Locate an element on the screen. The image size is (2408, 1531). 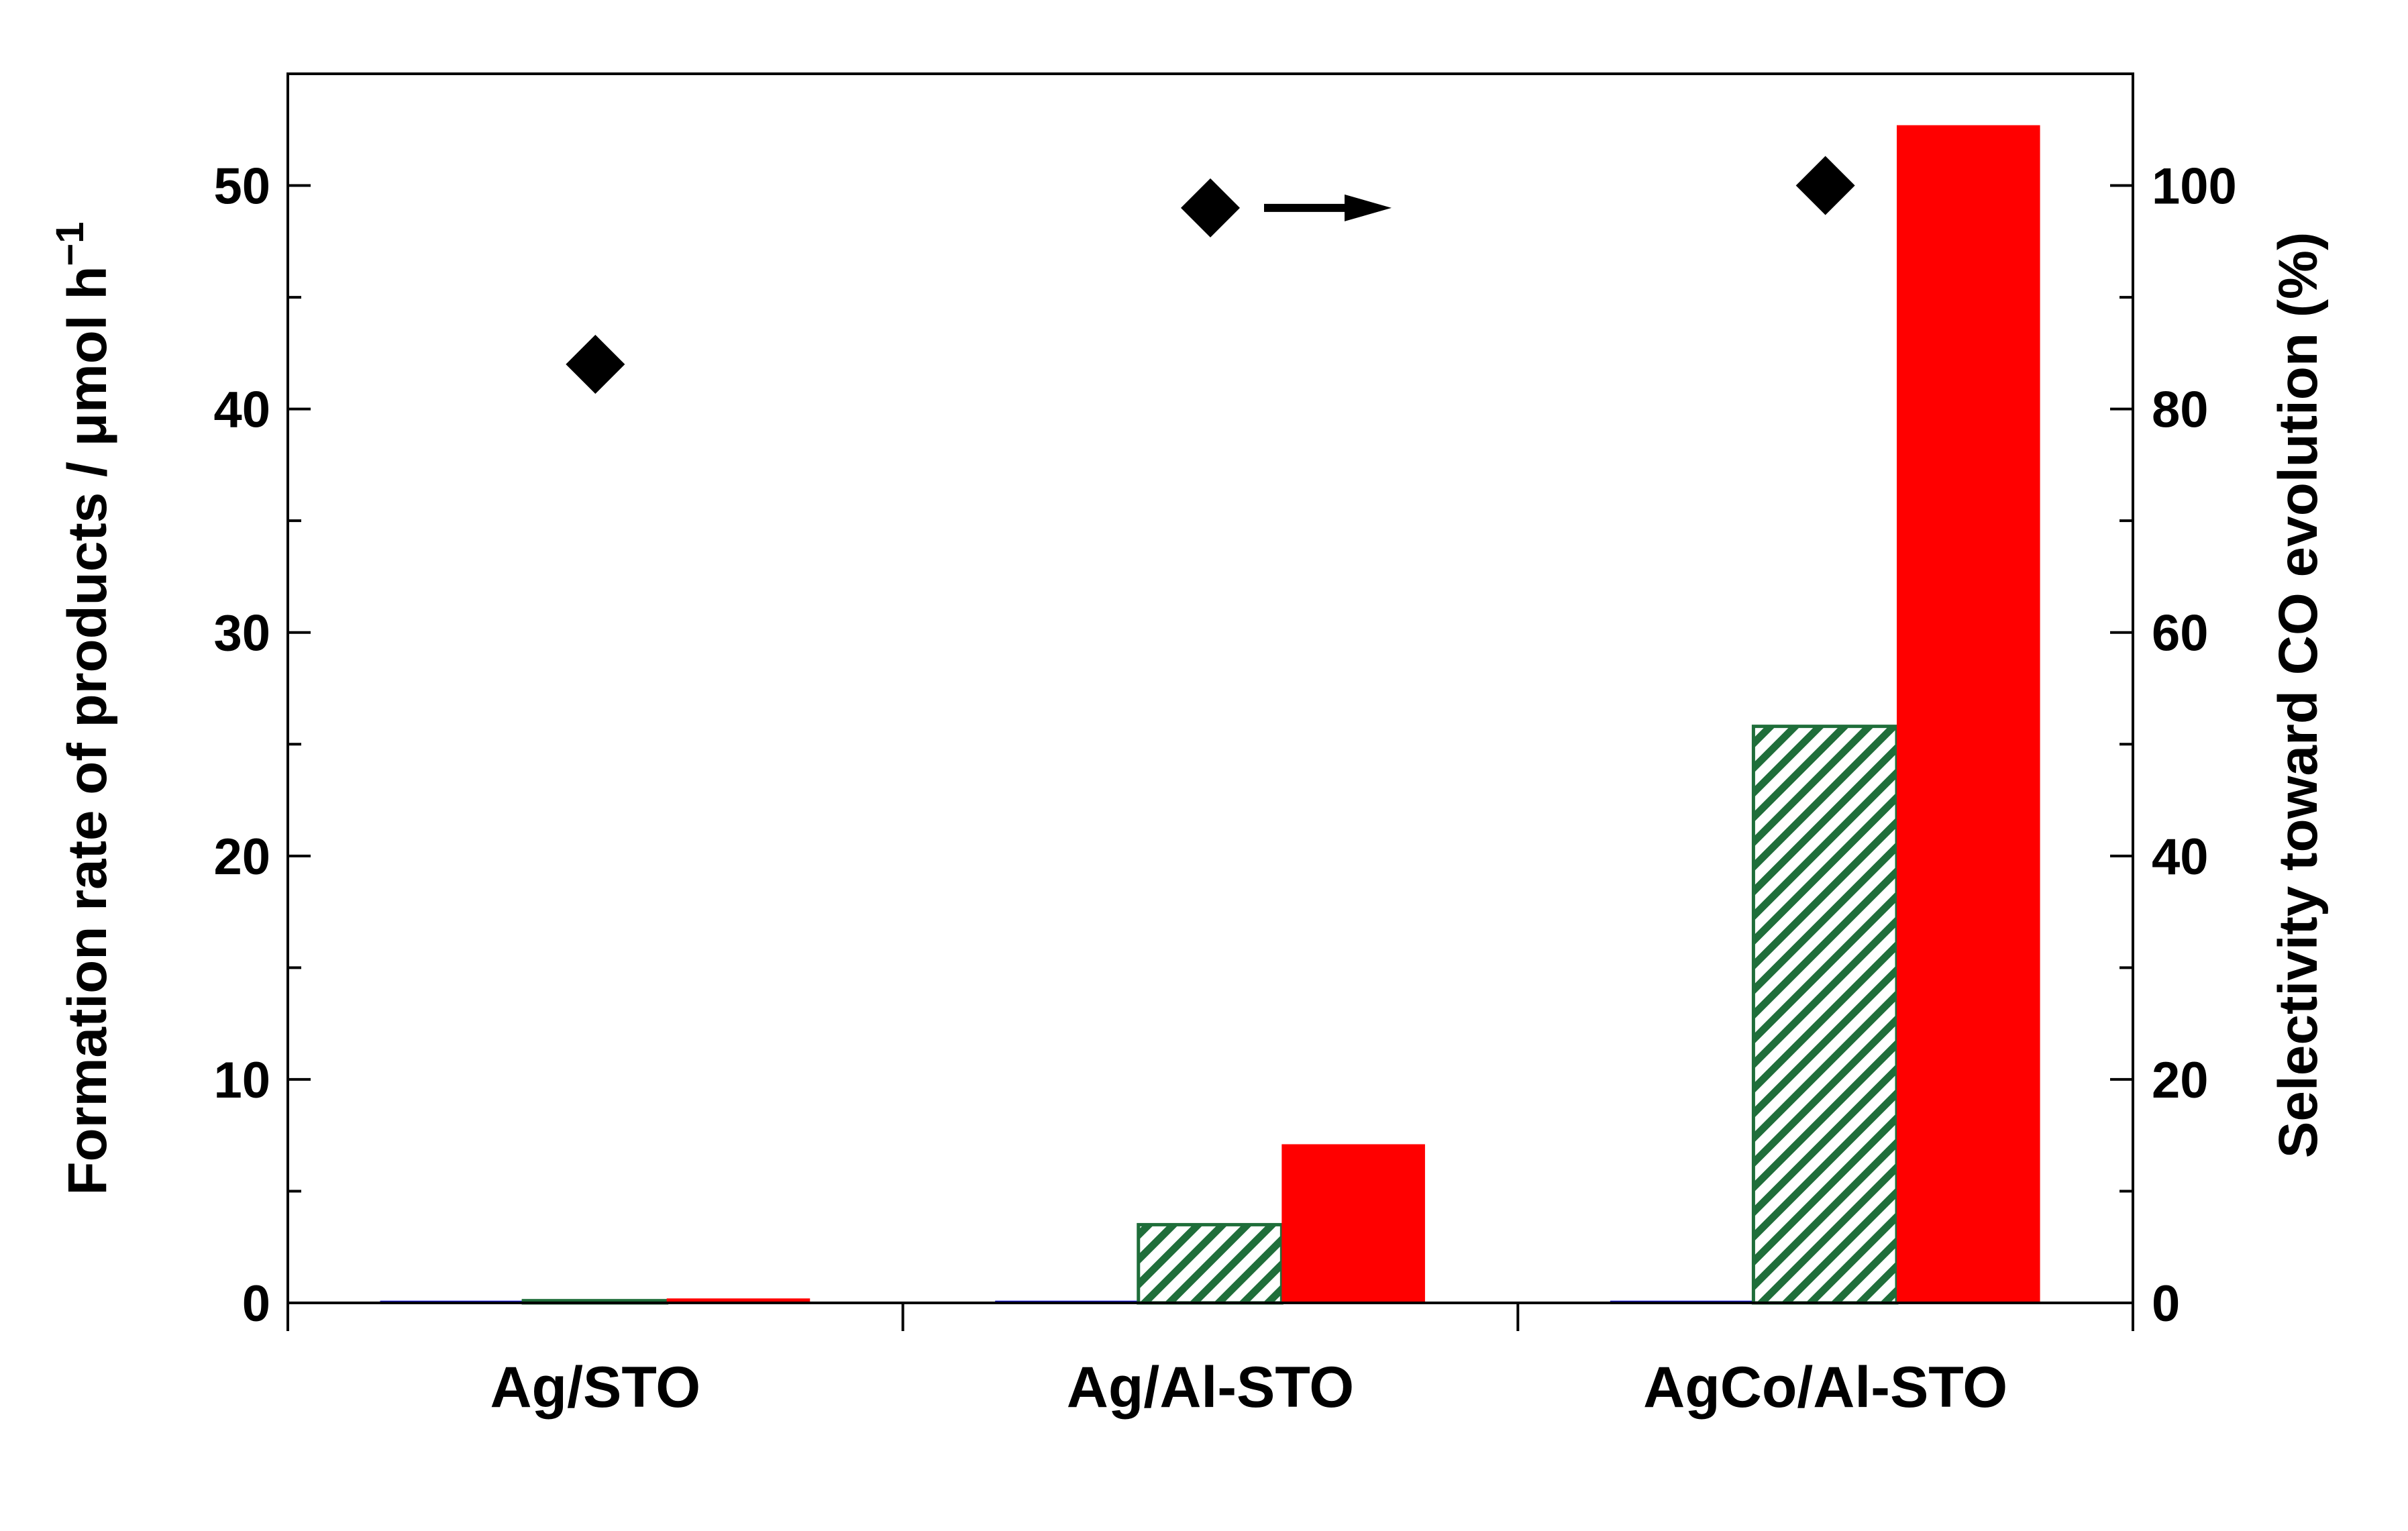
category-label-2: AgCo/Al-STO is located at coordinates (1825, 1388).